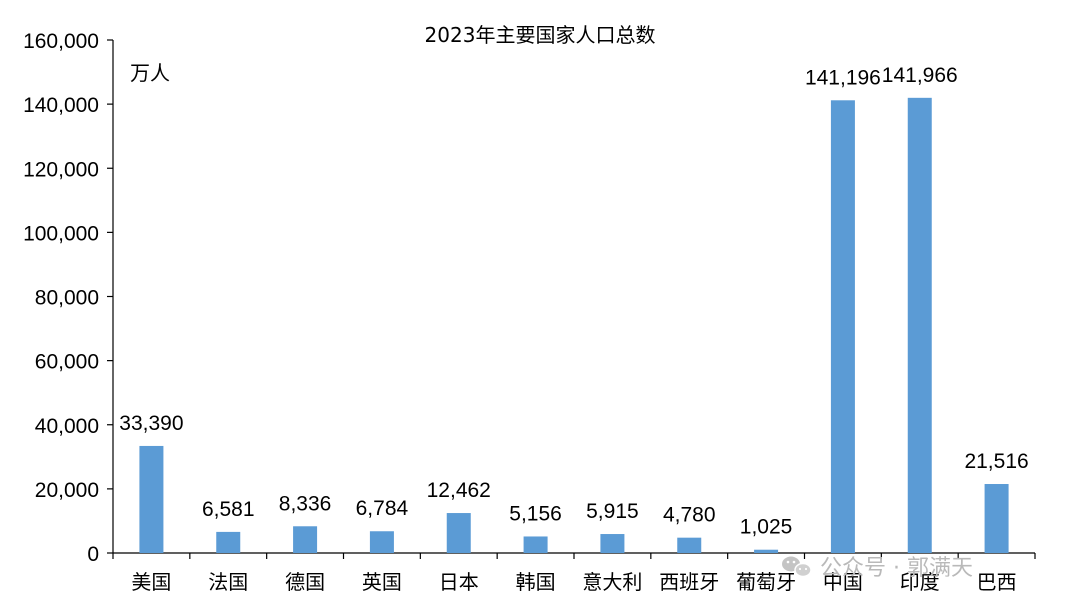 This screenshot has height=612, width=1080. I want to click on data-label: 141,196, so click(843, 77).